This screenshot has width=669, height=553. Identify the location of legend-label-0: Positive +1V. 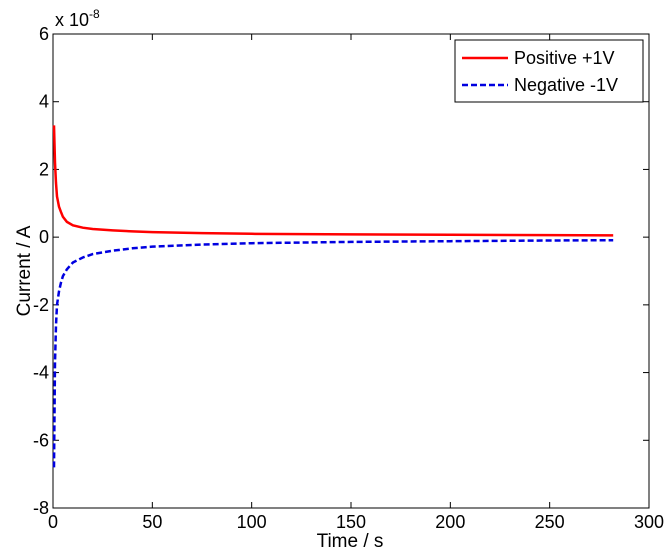
(564, 58).